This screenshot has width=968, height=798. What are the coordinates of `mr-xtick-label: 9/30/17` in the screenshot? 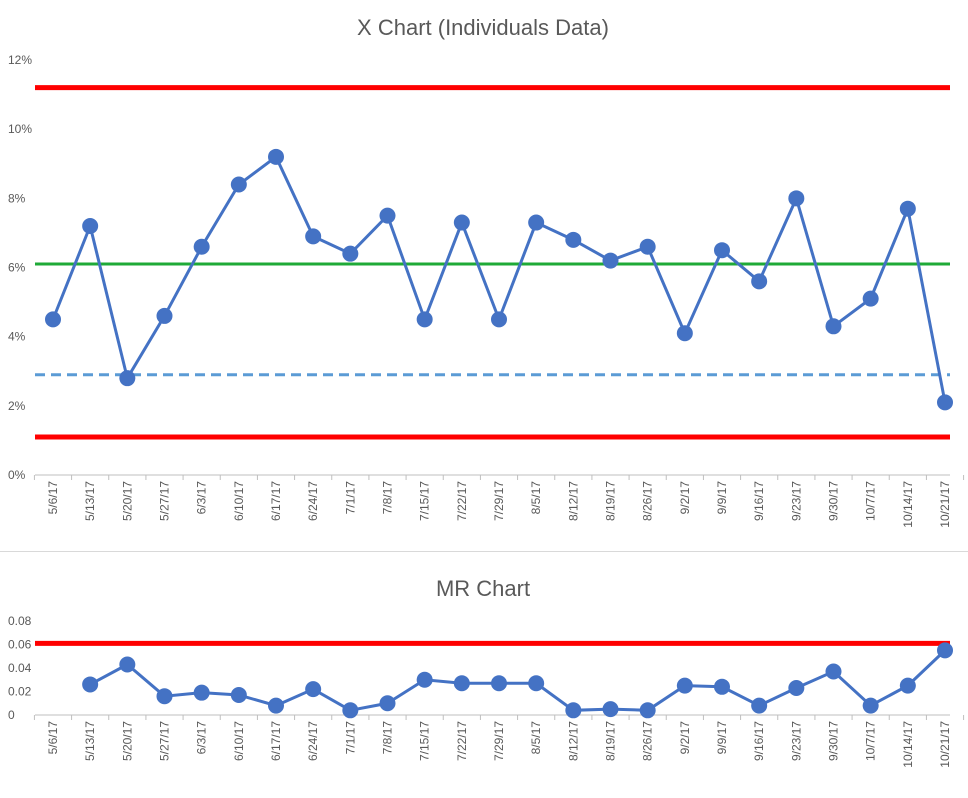 It's located at (834, 741).